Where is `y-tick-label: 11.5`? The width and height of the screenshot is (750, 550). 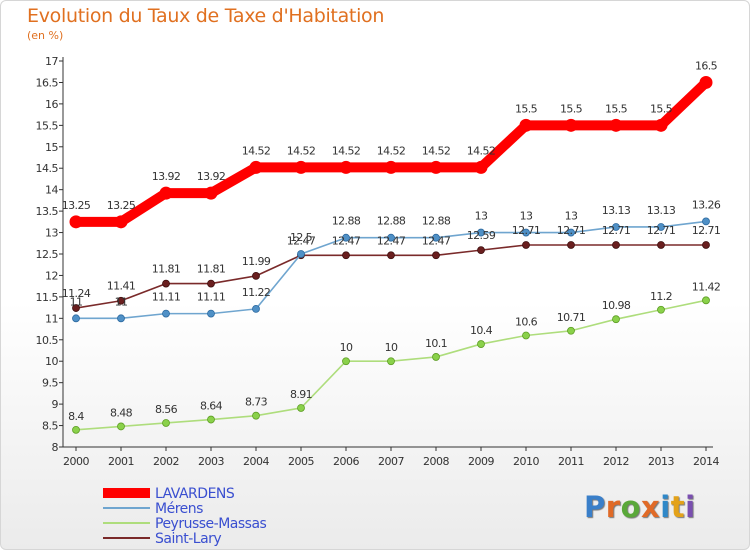
y-tick-label: 11.5 is located at coordinates (47, 297).